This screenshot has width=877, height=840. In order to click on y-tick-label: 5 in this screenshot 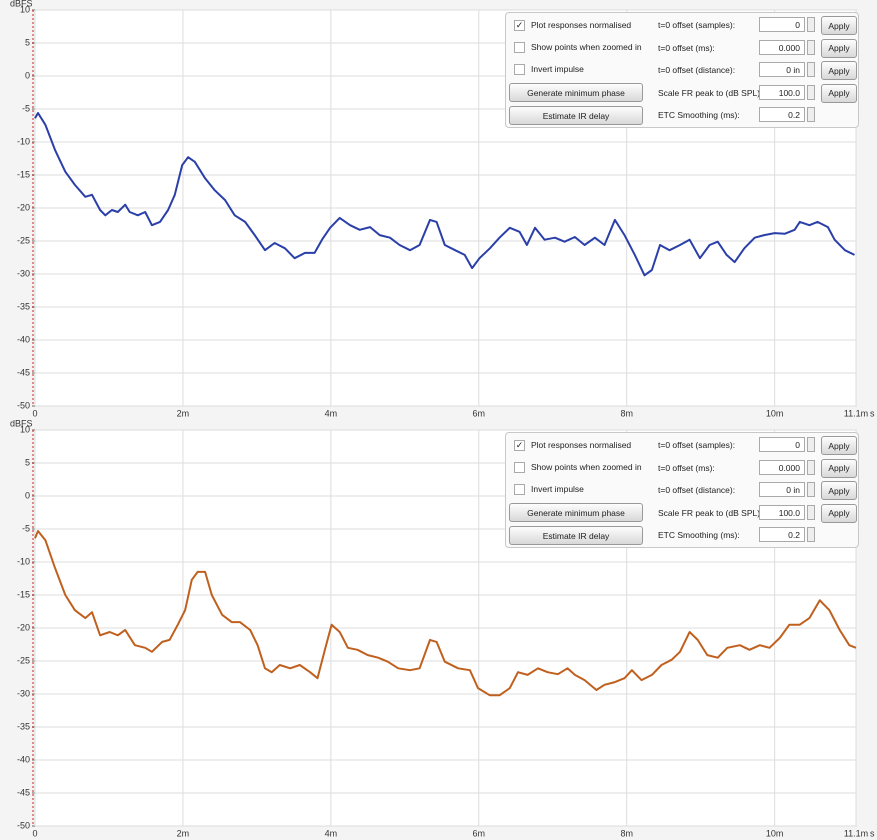, I will do `click(27, 42)`.